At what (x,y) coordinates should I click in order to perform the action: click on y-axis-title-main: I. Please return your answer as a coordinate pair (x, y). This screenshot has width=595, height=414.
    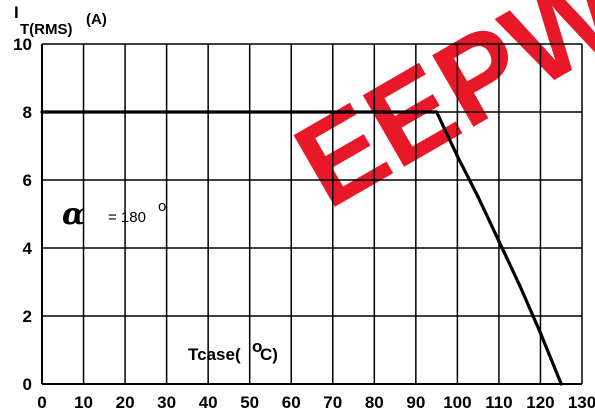
    Looking at the image, I should click on (16, 12).